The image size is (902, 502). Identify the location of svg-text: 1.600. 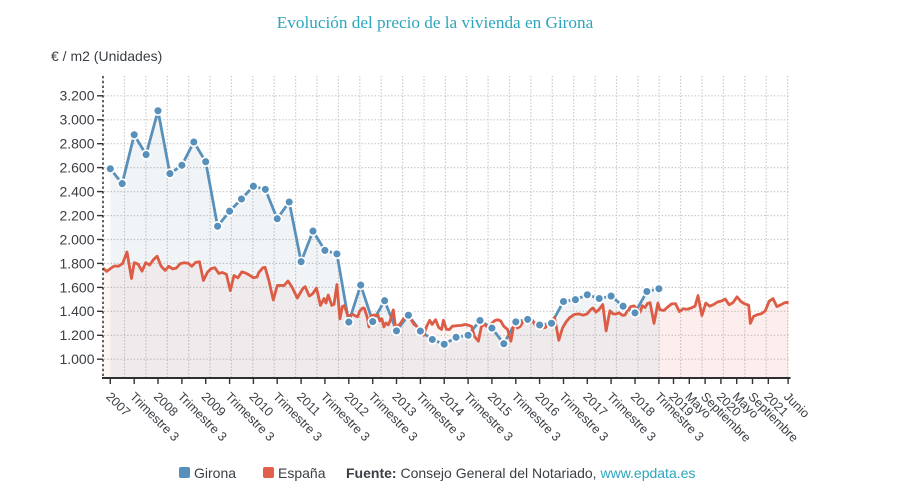
(76, 287).